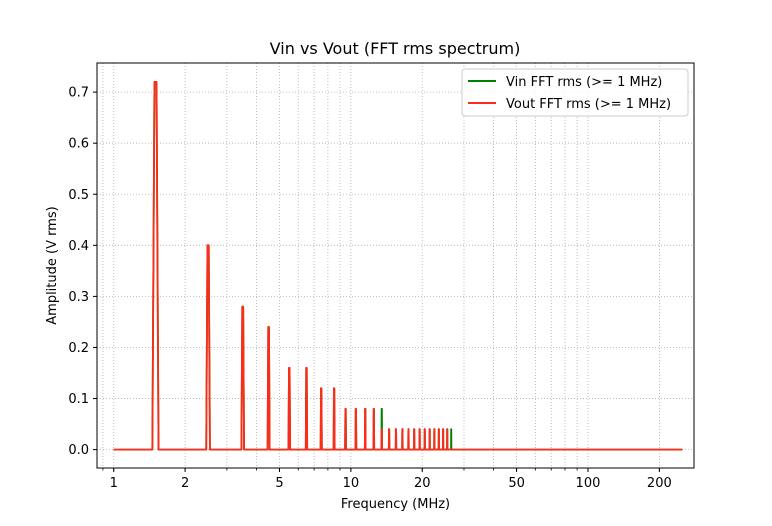 Image resolution: width=772 pixels, height=526 pixels. Describe the element at coordinates (422, 483) in the screenshot. I see `x-tick-label: 20` at that location.